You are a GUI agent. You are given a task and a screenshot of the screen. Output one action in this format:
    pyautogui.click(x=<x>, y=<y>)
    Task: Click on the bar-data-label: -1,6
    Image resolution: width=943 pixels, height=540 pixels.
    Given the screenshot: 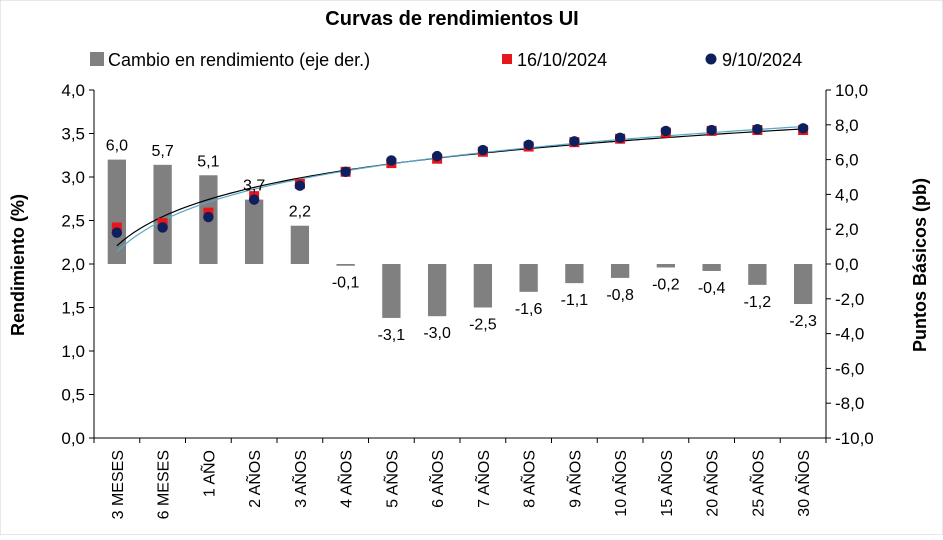 What is the action you would take?
    pyautogui.click(x=529, y=309)
    